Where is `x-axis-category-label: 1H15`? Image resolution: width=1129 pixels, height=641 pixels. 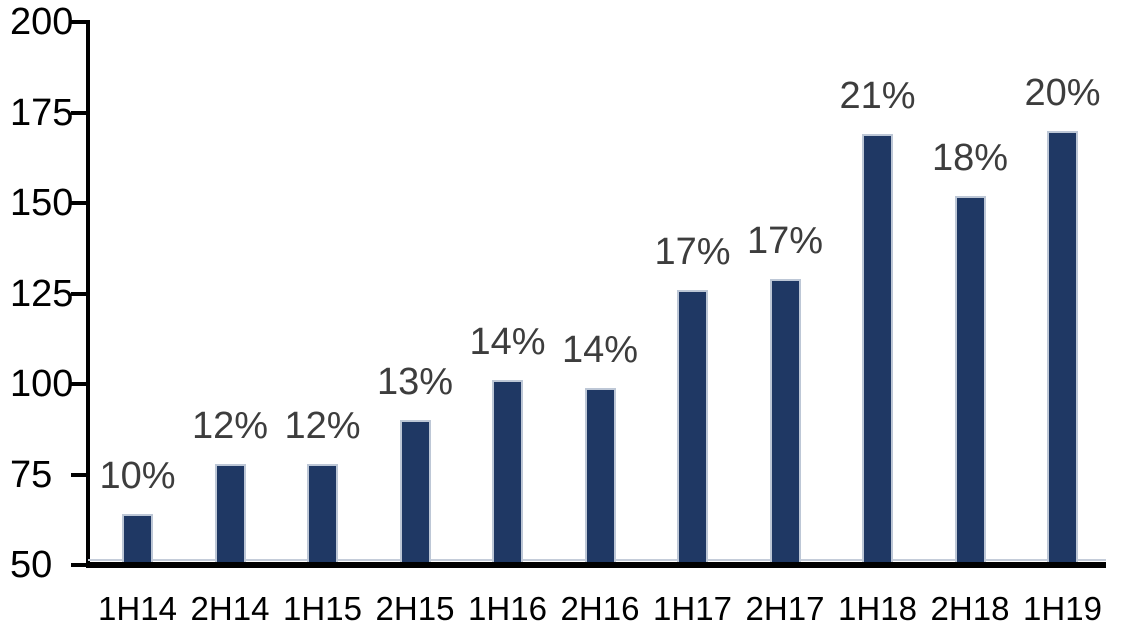 x-axis-category-label: 1H15 is located at coordinates (322, 608).